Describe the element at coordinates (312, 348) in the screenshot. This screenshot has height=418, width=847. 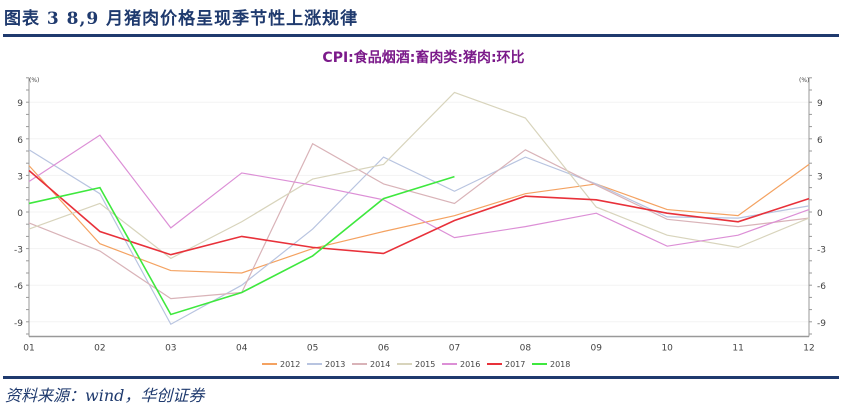
I see `x-tick-label: 05` at that location.